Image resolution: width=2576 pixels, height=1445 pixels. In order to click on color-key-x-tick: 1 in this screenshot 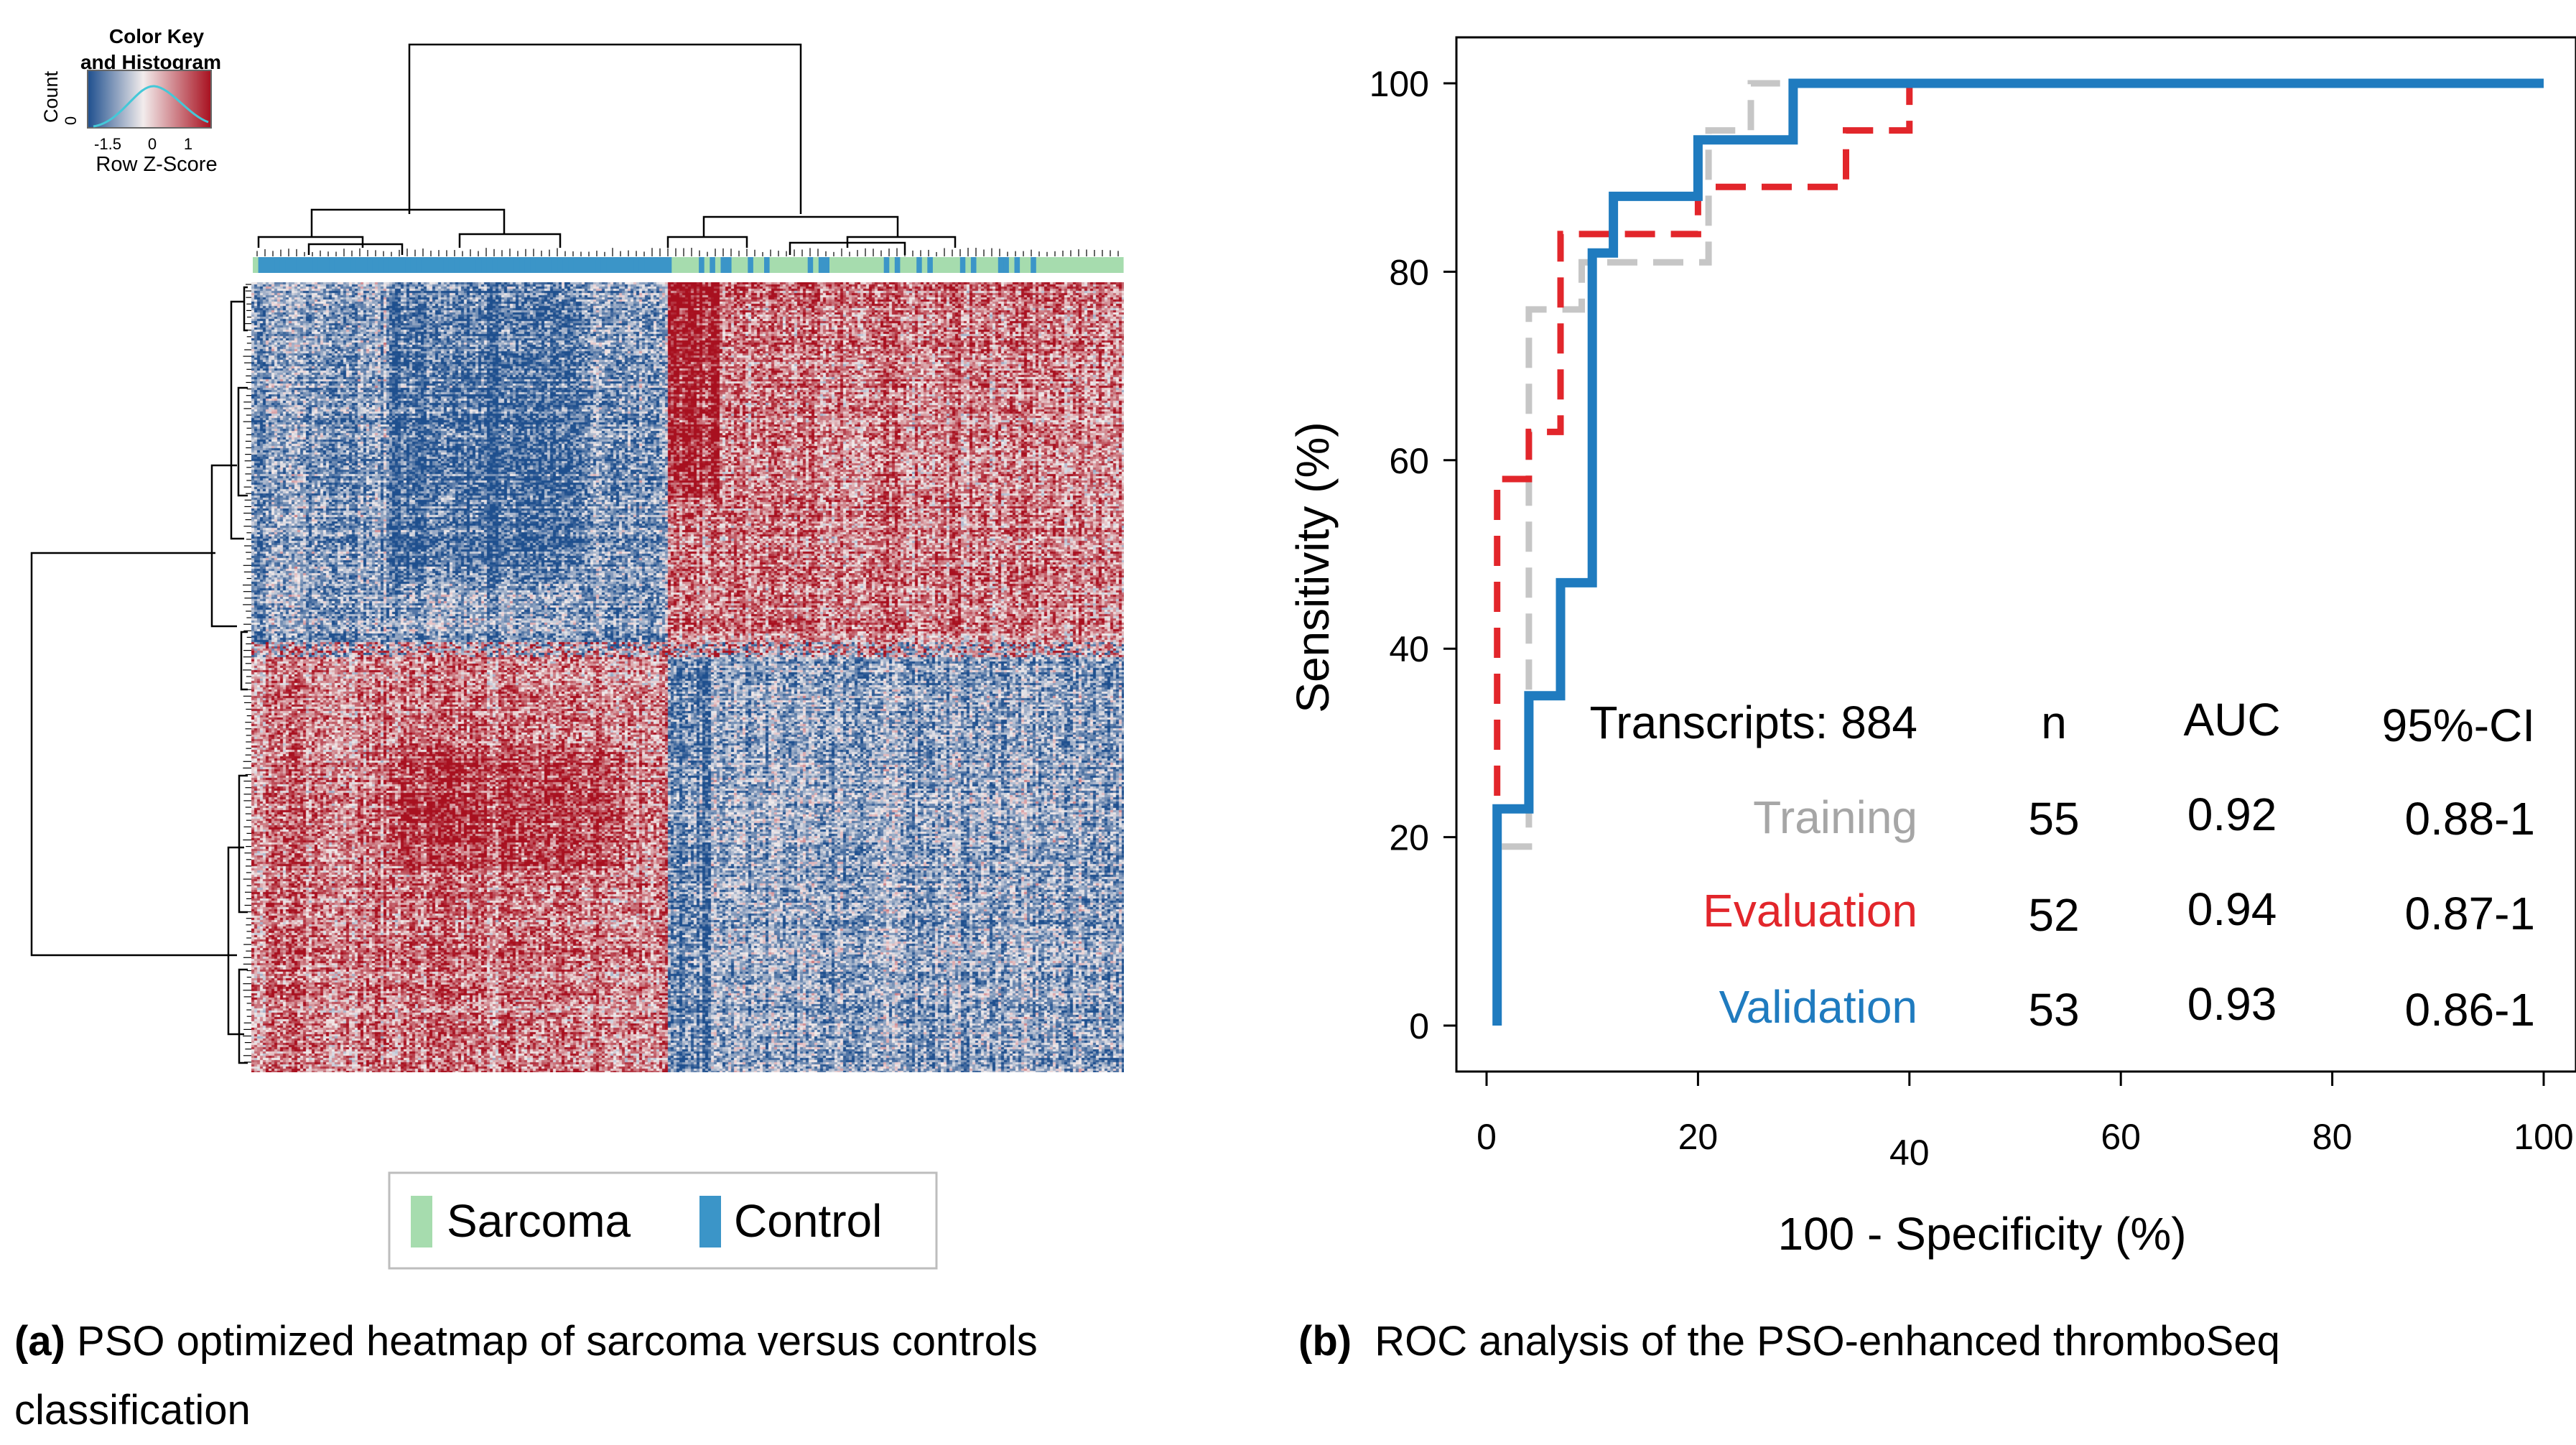, I will do `click(188, 144)`.